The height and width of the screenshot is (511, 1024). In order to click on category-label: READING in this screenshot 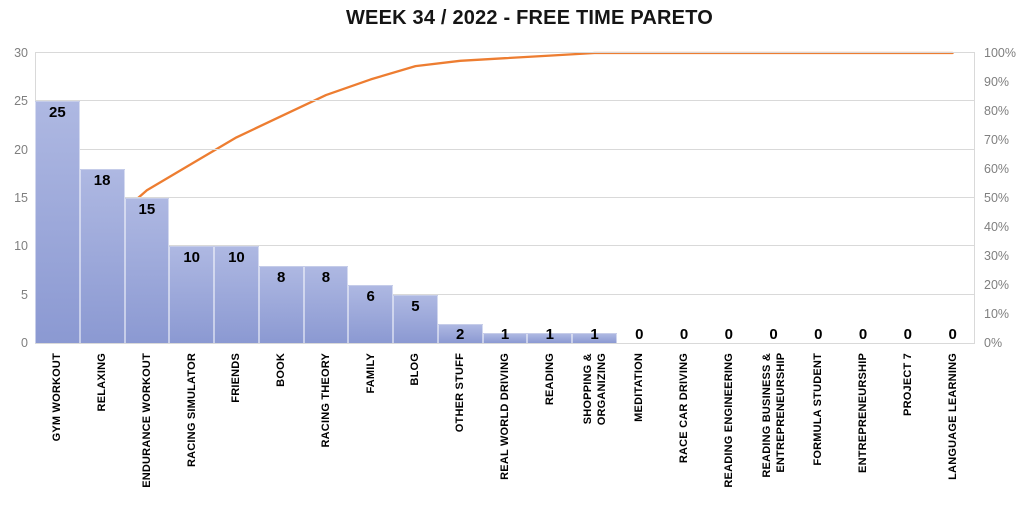, I will do `click(549, 379)`.